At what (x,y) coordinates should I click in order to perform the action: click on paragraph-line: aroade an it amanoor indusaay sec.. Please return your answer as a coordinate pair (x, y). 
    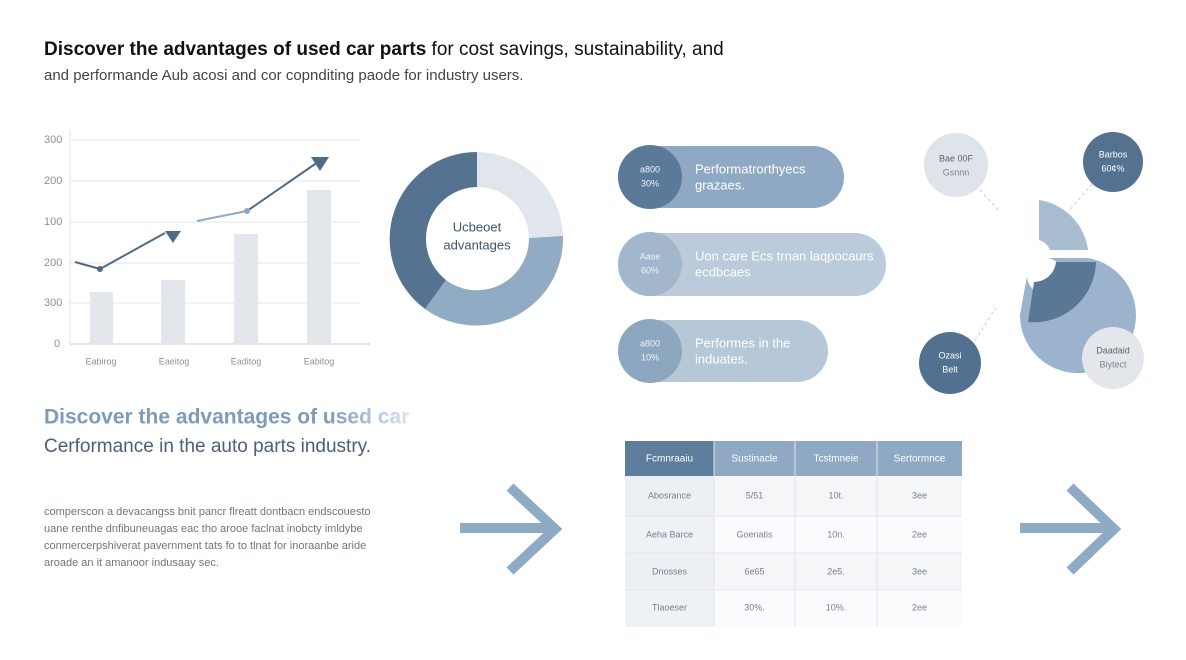
    Looking at the image, I should click on (131, 563).